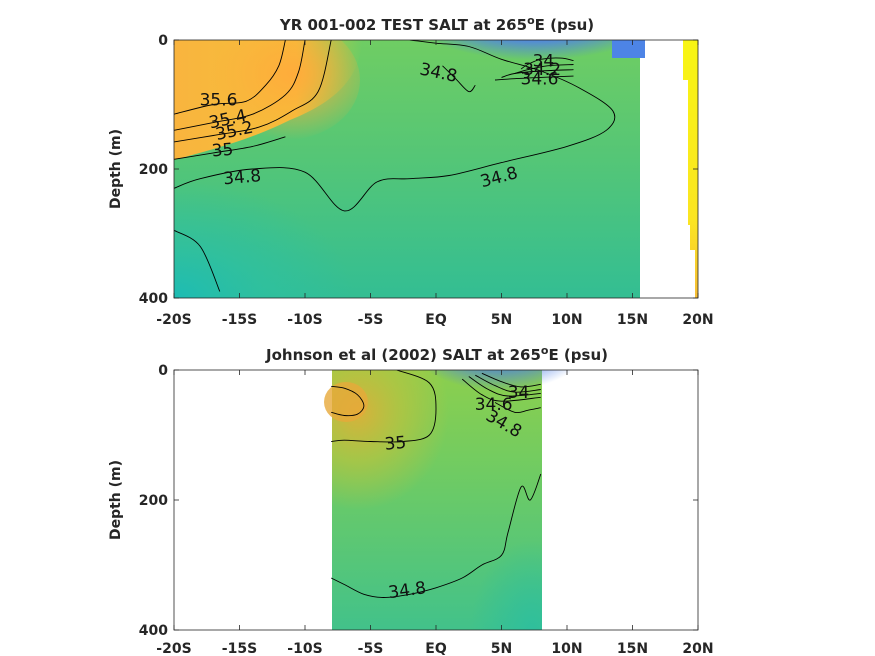  I want to click on contour-label: 34.8, so click(241, 177).